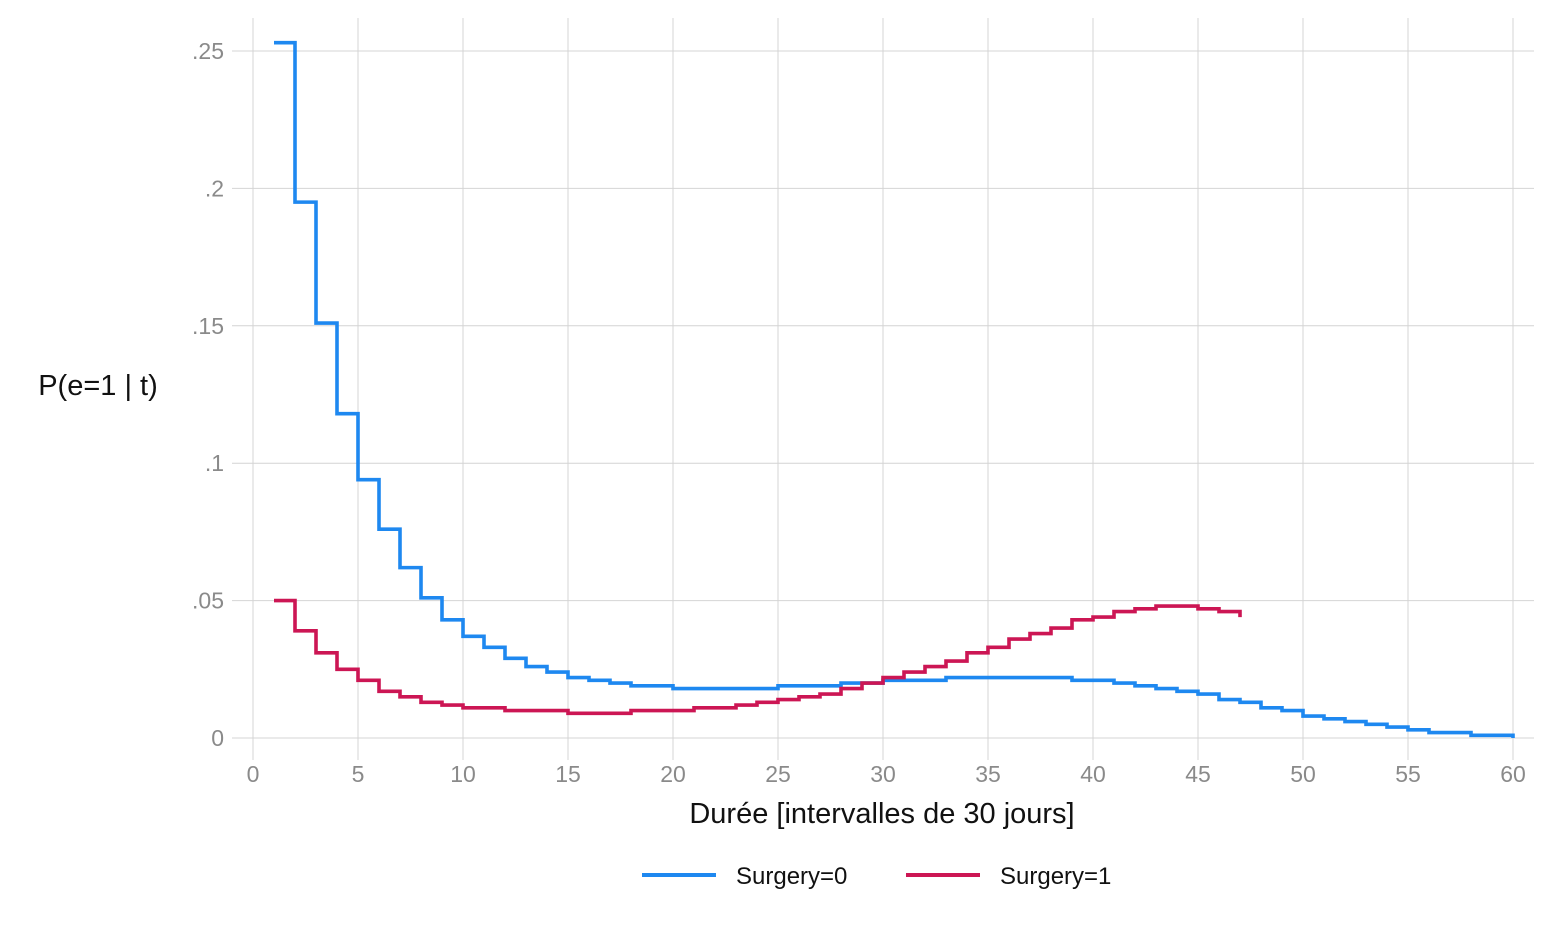 This screenshot has width=1555, height=933. What do you see at coordinates (1408, 774) in the screenshot?
I see `x-tick-label: 55` at bounding box center [1408, 774].